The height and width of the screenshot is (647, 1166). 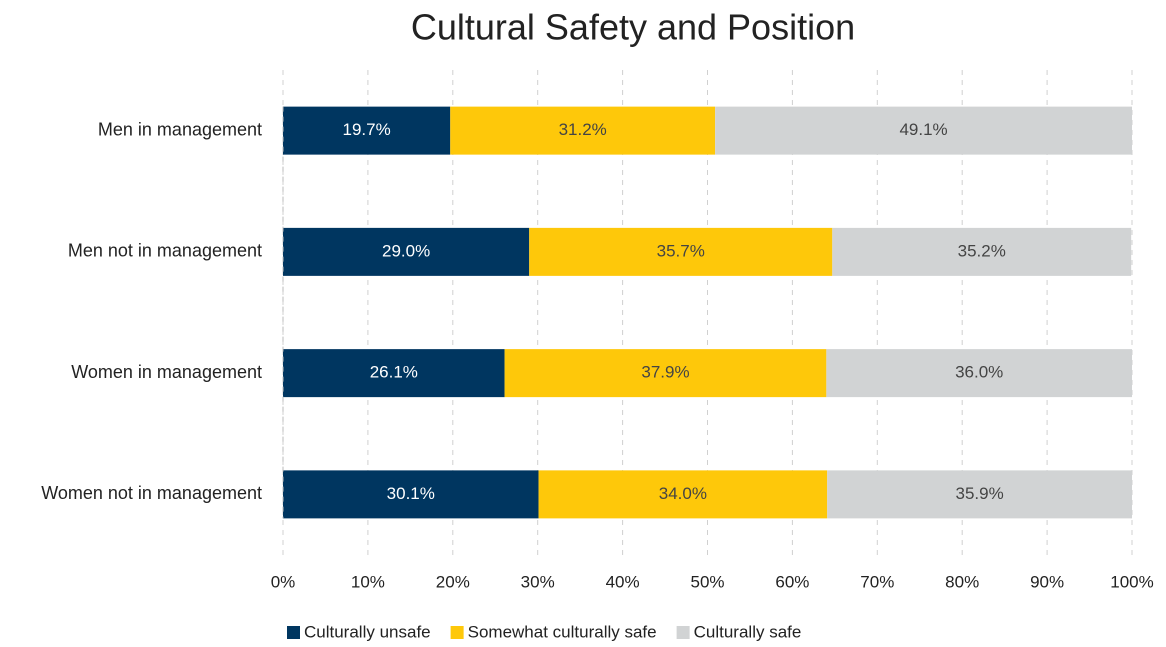 What do you see at coordinates (368, 581) in the screenshot?
I see `x-tick-label: 10%` at bounding box center [368, 581].